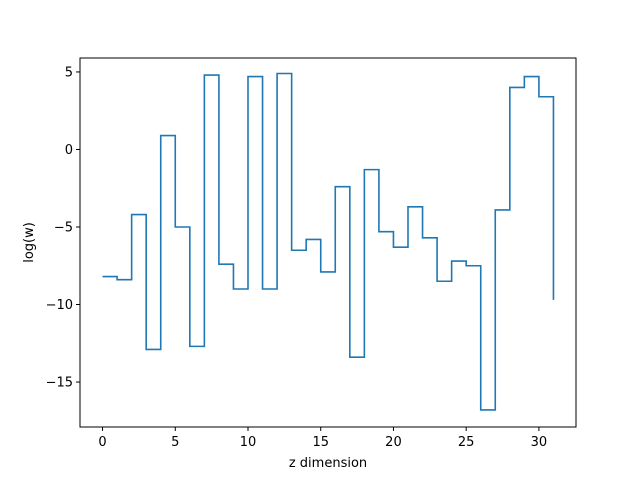 This screenshot has height=480, width=640. Describe the element at coordinates (248, 442) in the screenshot. I see `x-tick-label: 10` at that location.